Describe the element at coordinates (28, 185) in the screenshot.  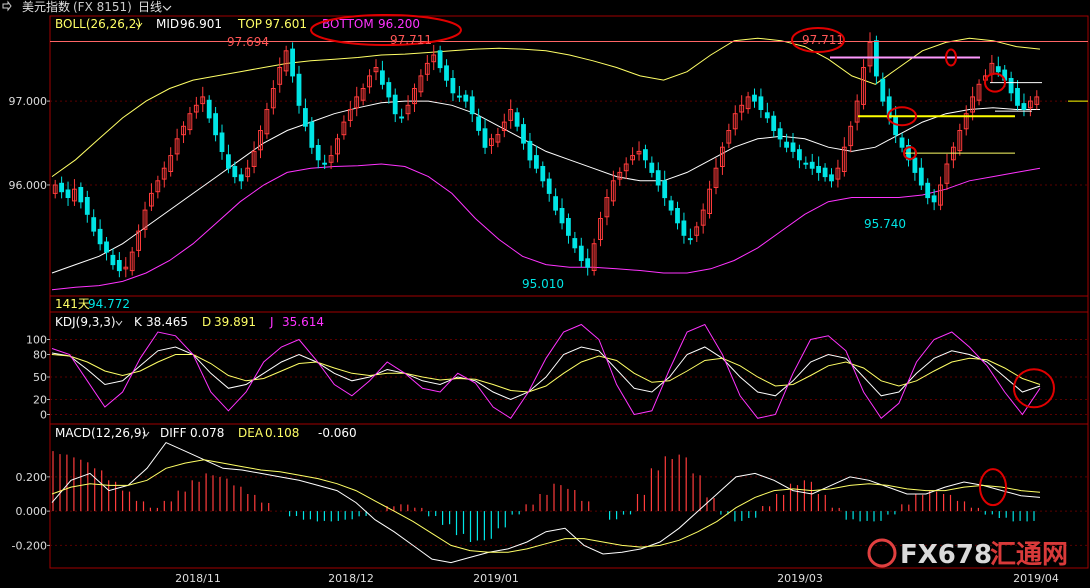
I see `main-y-tick-label: 96.000` at that location.